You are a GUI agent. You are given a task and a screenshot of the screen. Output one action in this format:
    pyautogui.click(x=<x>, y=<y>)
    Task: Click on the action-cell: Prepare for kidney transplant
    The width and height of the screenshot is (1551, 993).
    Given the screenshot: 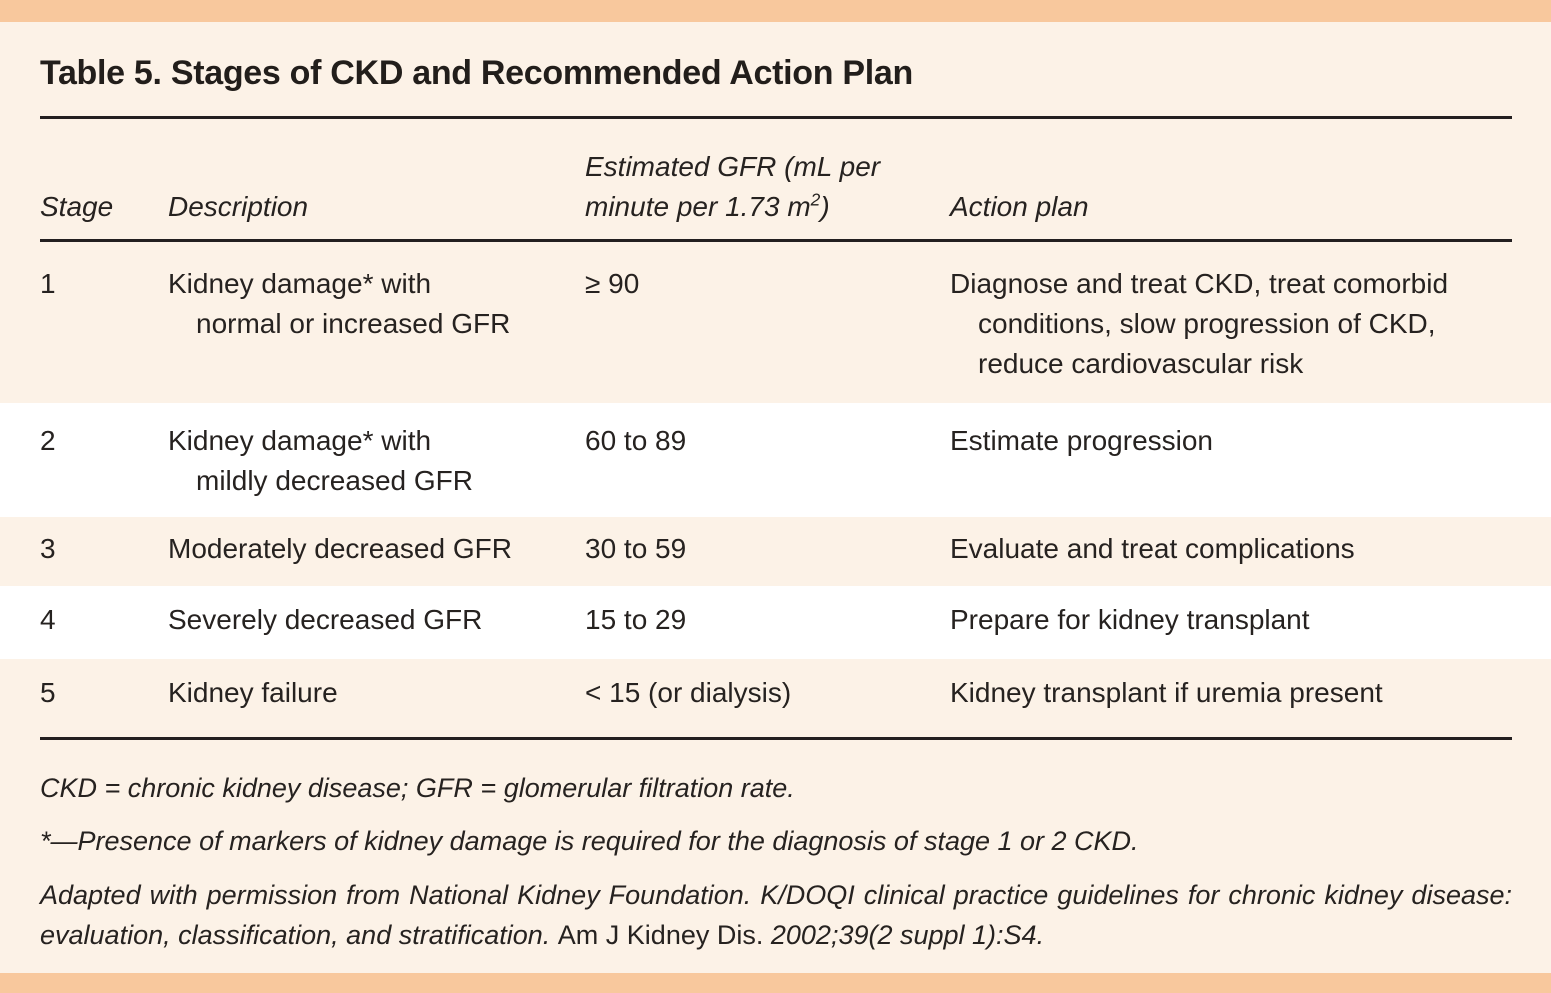 What is the action you would take?
    pyautogui.click(x=1231, y=629)
    